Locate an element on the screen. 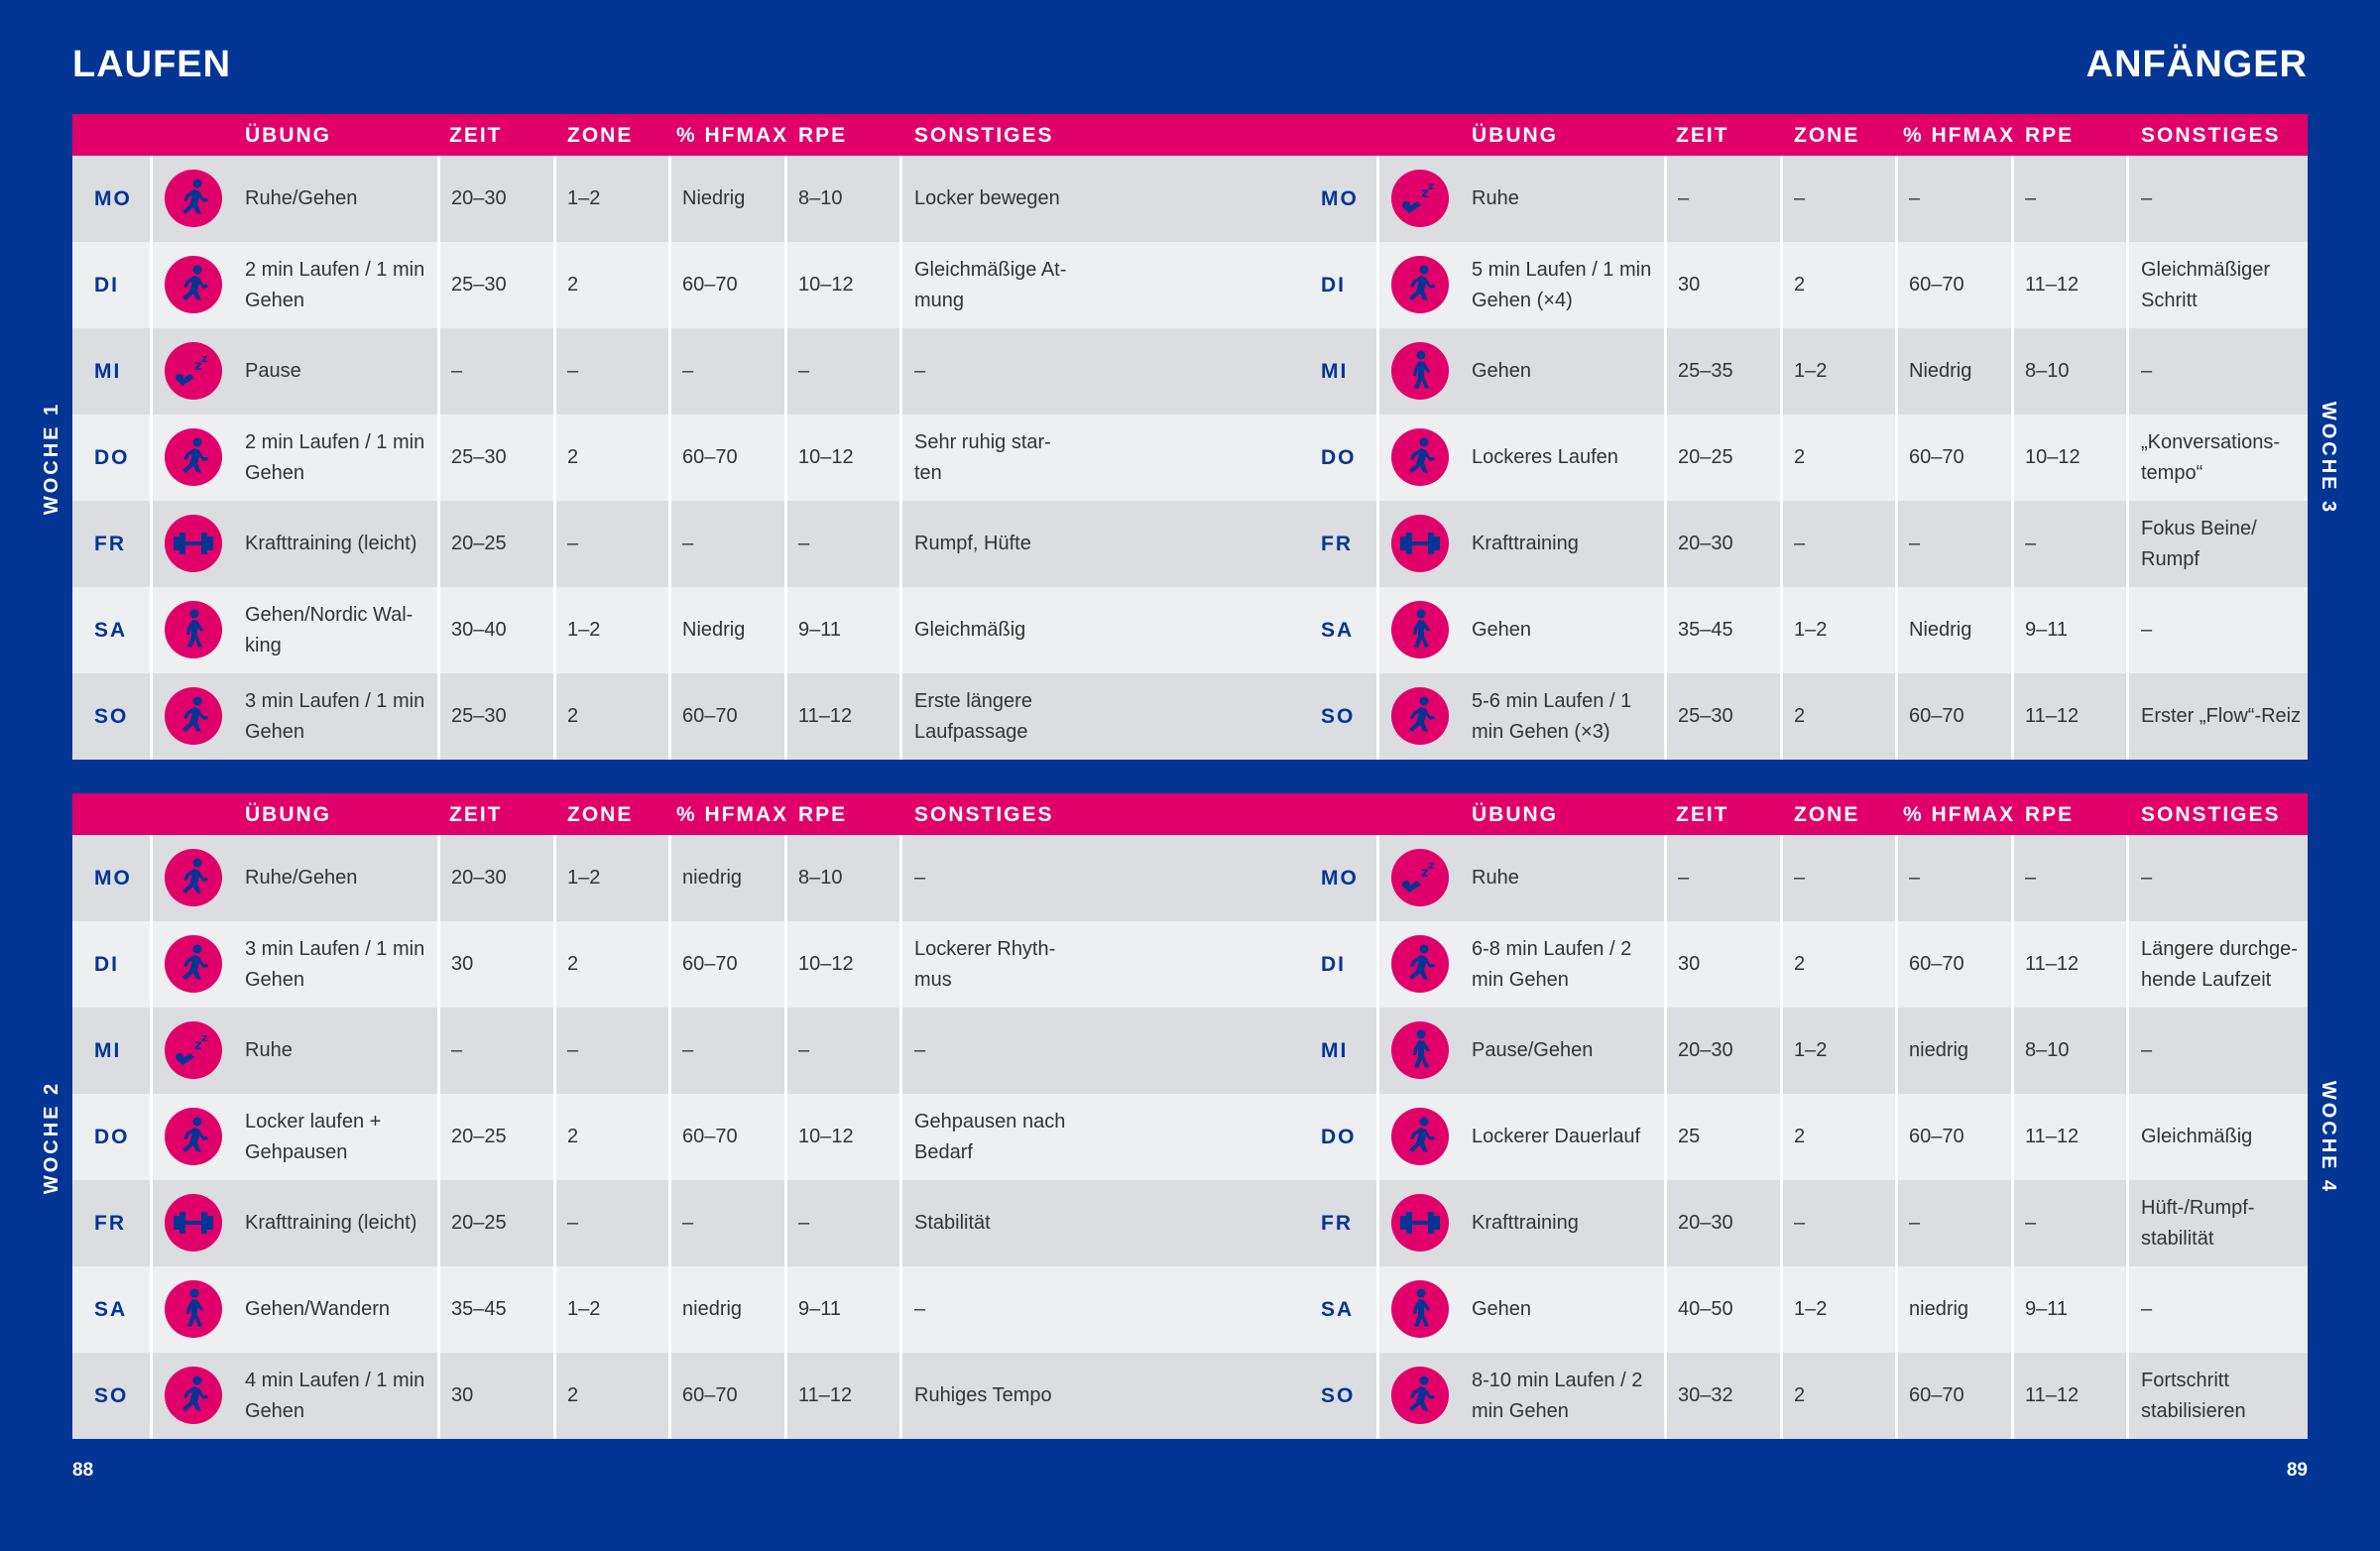  time-cell: 30 is located at coordinates (462, 1395).